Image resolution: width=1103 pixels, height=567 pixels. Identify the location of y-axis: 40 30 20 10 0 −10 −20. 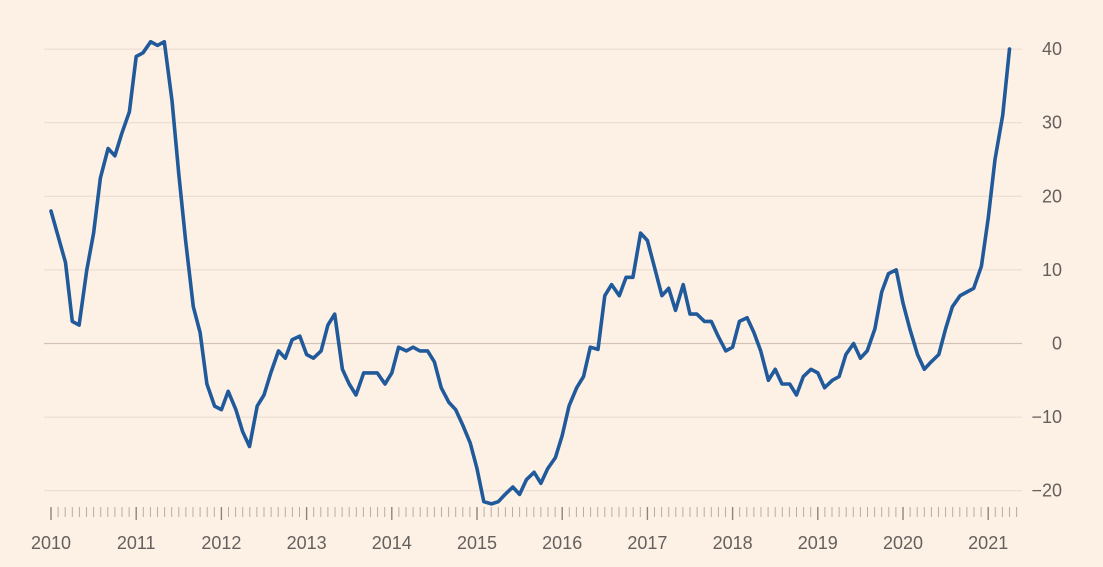
(1046, 270).